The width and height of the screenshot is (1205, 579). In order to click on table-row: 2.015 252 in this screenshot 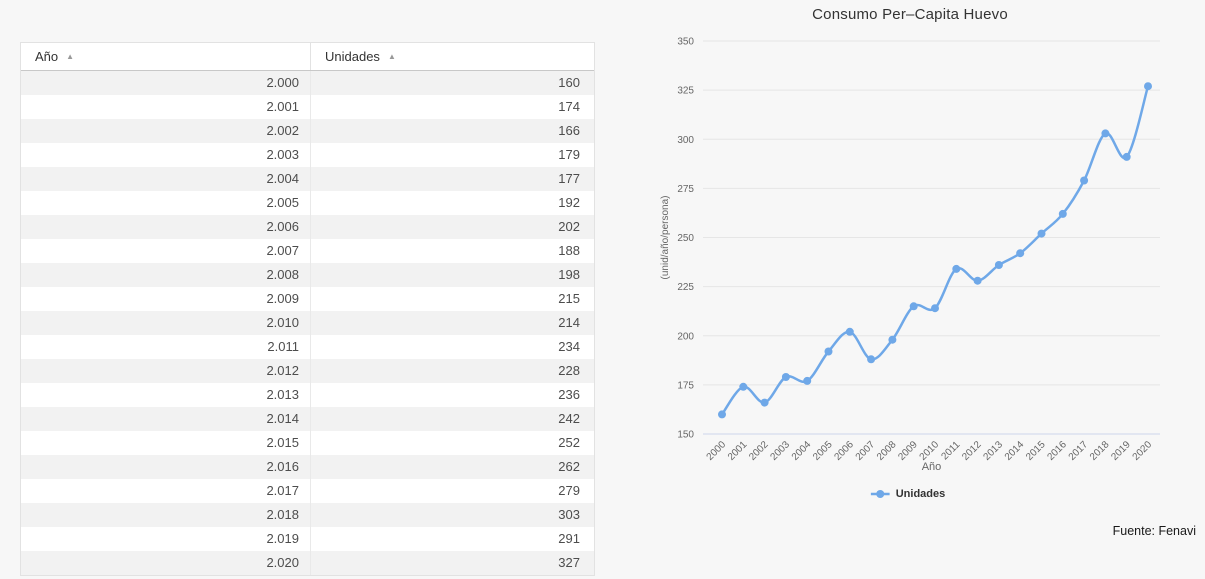, I will do `click(307, 443)`.